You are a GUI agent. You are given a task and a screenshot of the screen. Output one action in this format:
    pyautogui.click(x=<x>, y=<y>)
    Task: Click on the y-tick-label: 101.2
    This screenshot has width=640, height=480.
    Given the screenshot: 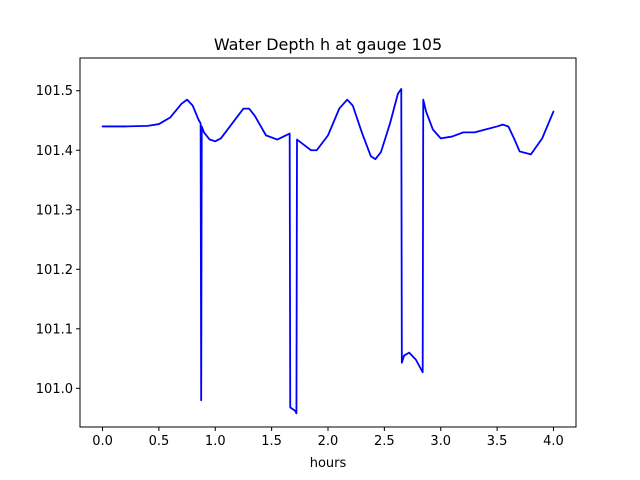 What is the action you would take?
    pyautogui.click(x=54, y=270)
    